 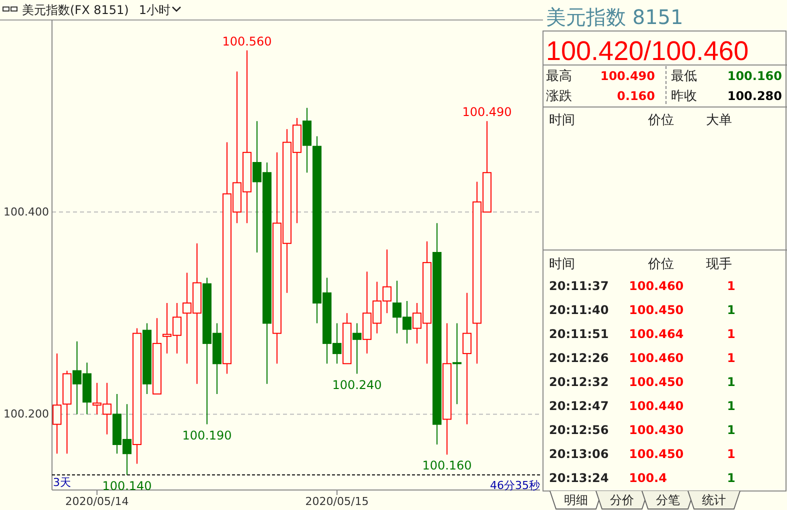 What do you see at coordinates (97, 501) in the screenshot?
I see `x-tick-label: 2020/05/14` at bounding box center [97, 501].